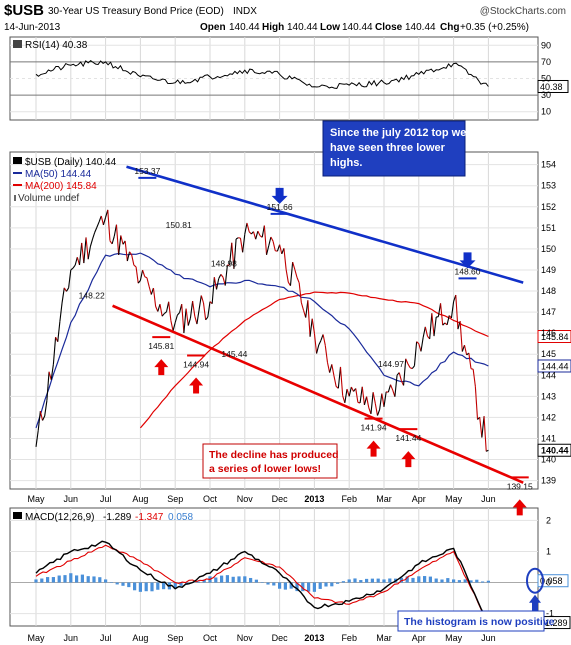  Describe the element at coordinates (196, 364) in the screenshot. I see `price-label: 144.94` at that location.